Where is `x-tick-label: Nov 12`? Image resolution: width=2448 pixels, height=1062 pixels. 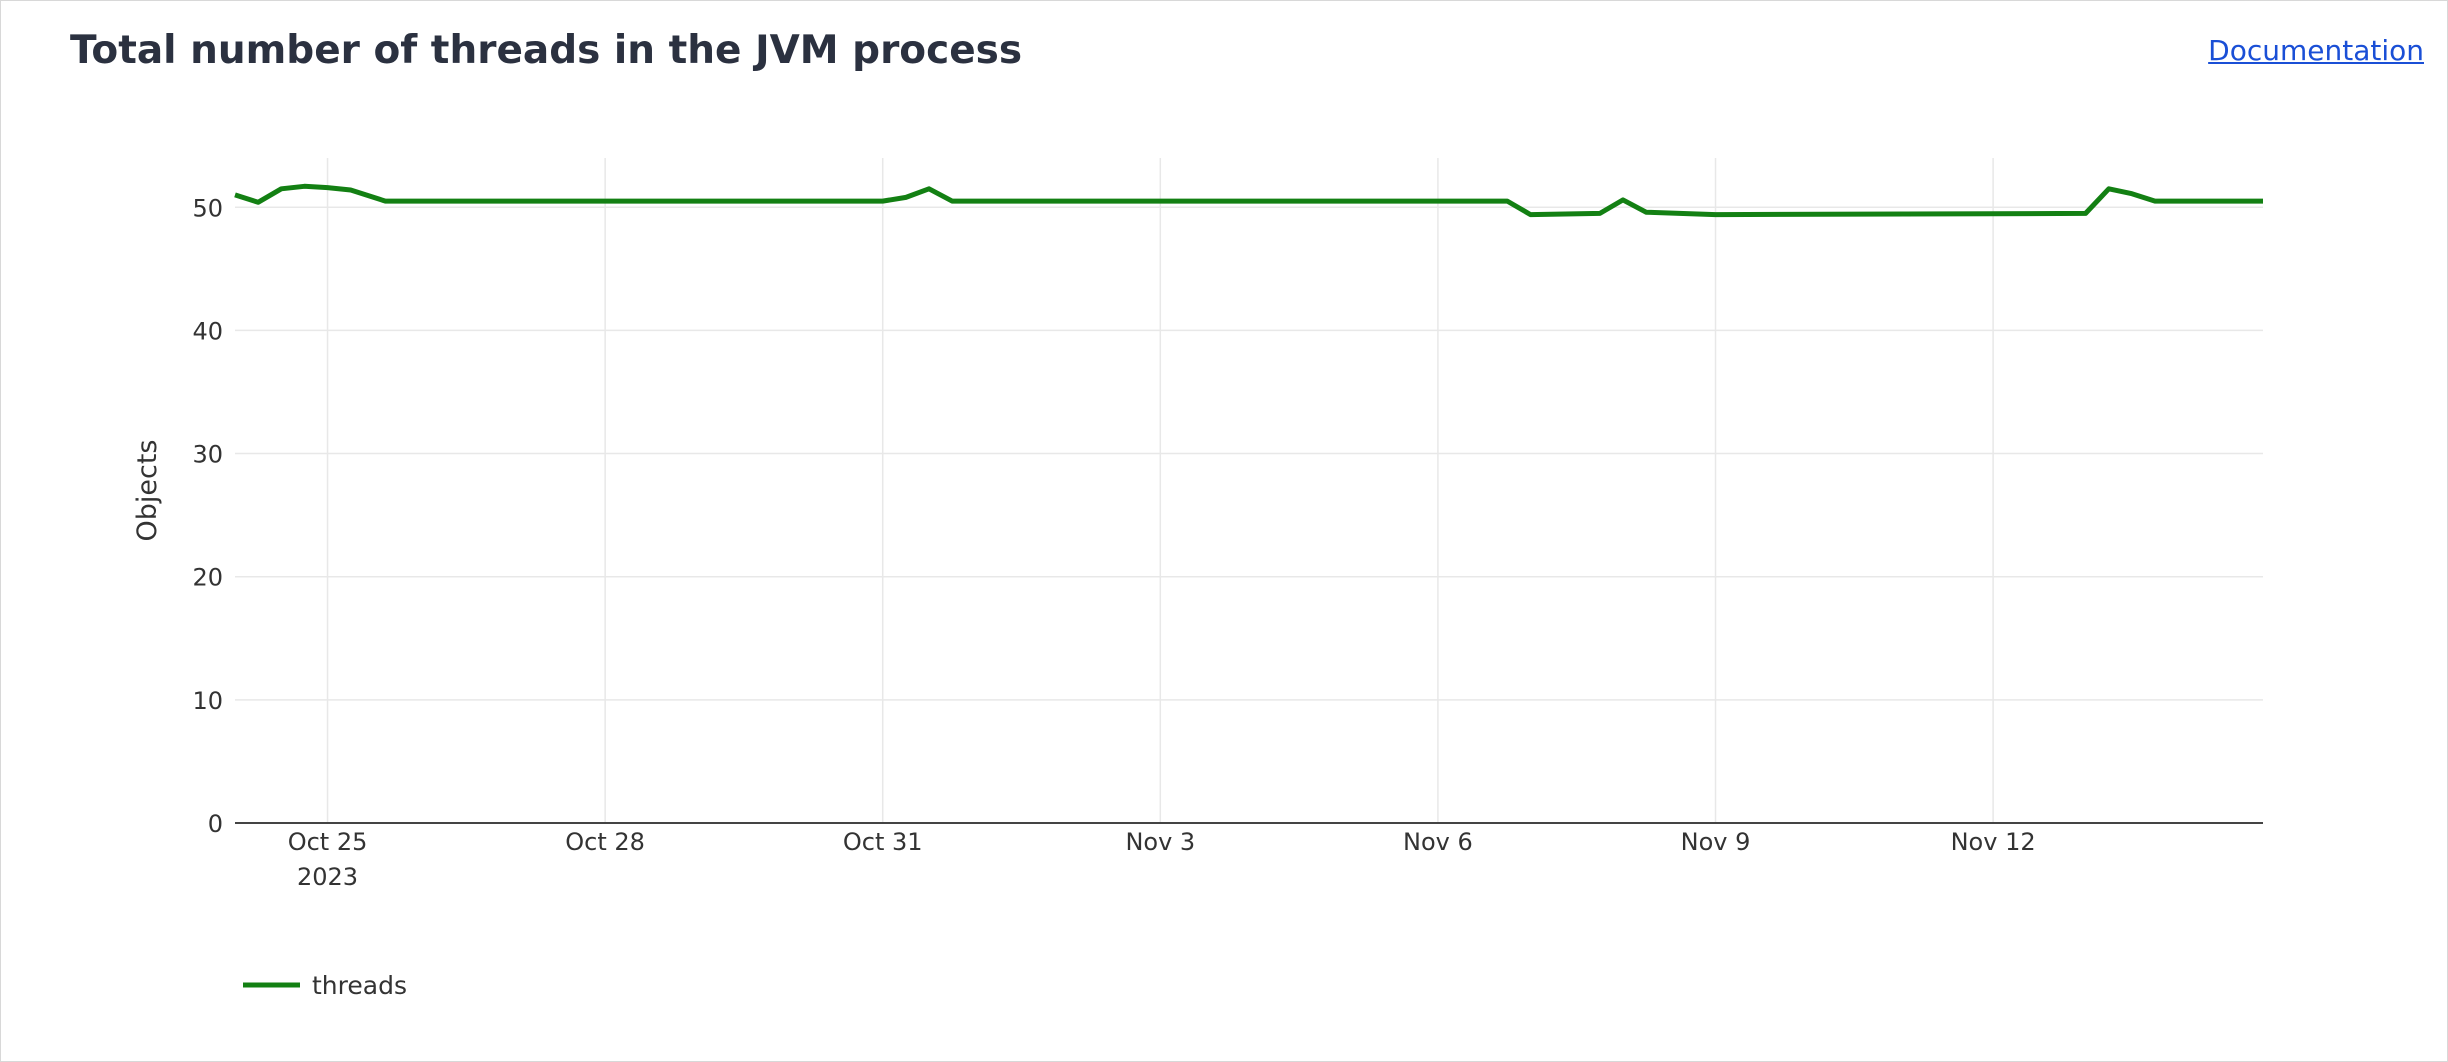 x-tick-label: Nov 12 is located at coordinates (1993, 842).